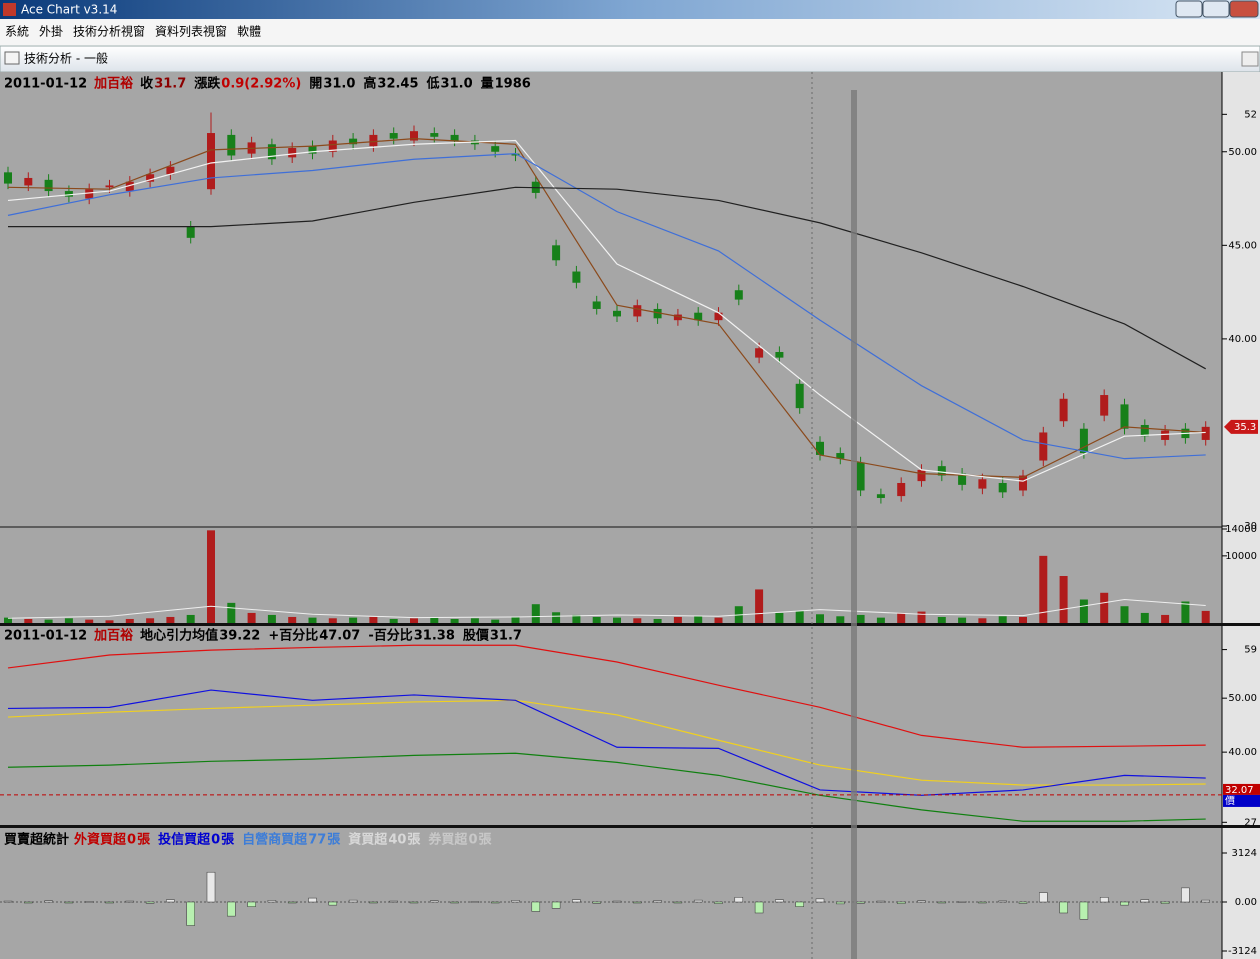 The width and height of the screenshot is (1260, 959). I want to click on header-value: 0, so click(472, 840).